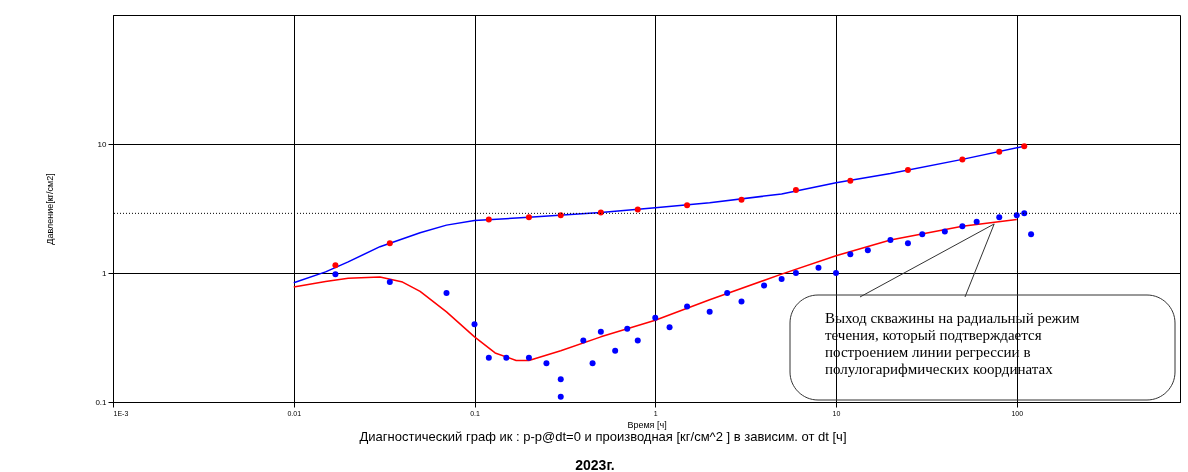 This screenshot has width=1188, height=472. What do you see at coordinates (105, 273) in the screenshot?
I see `y-tick-label: 1` at bounding box center [105, 273].